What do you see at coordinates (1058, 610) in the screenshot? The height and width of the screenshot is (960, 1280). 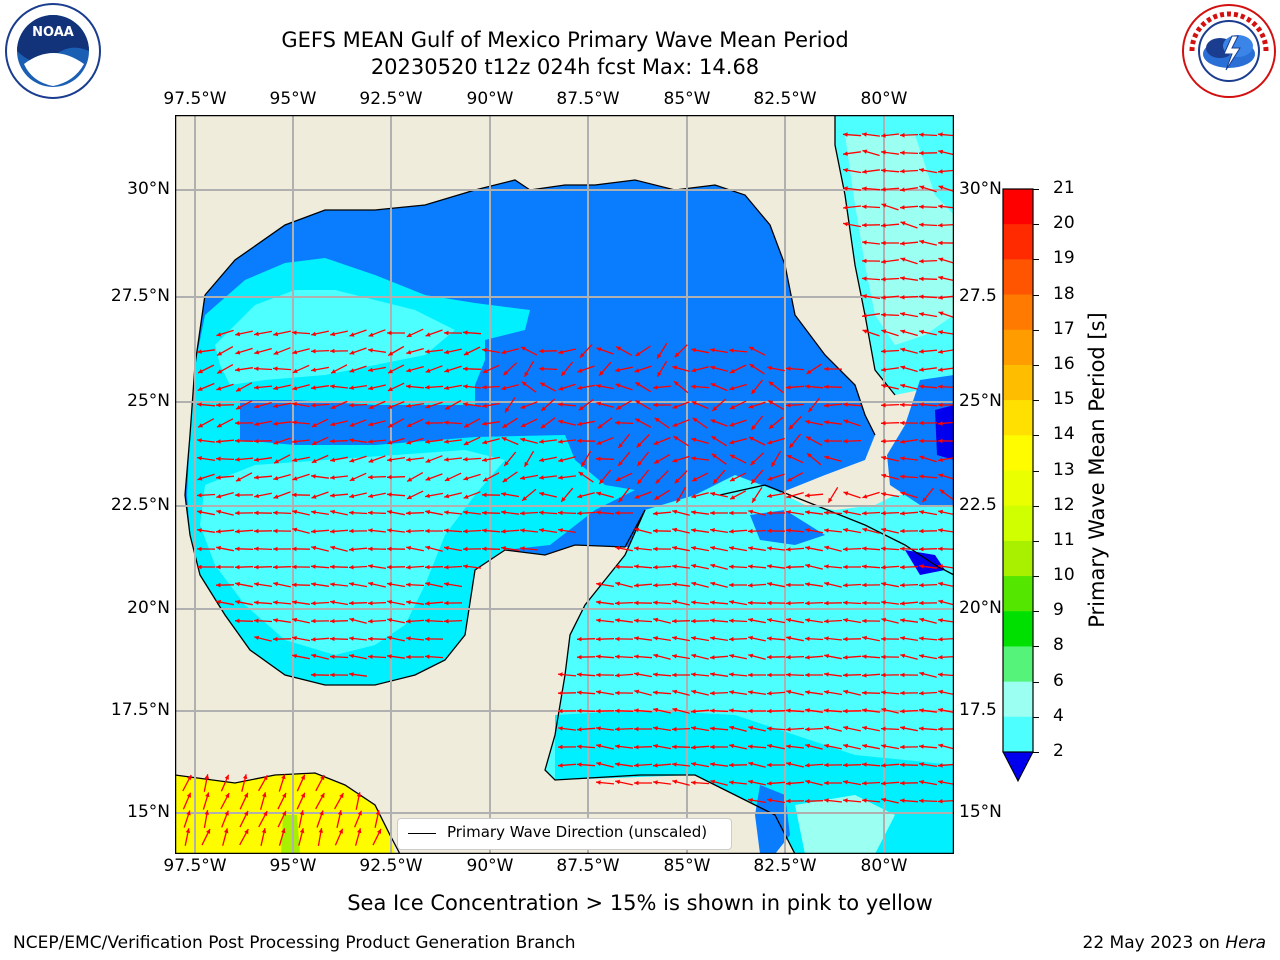 I see `colorbar-tick-label: 9` at bounding box center [1058, 610].